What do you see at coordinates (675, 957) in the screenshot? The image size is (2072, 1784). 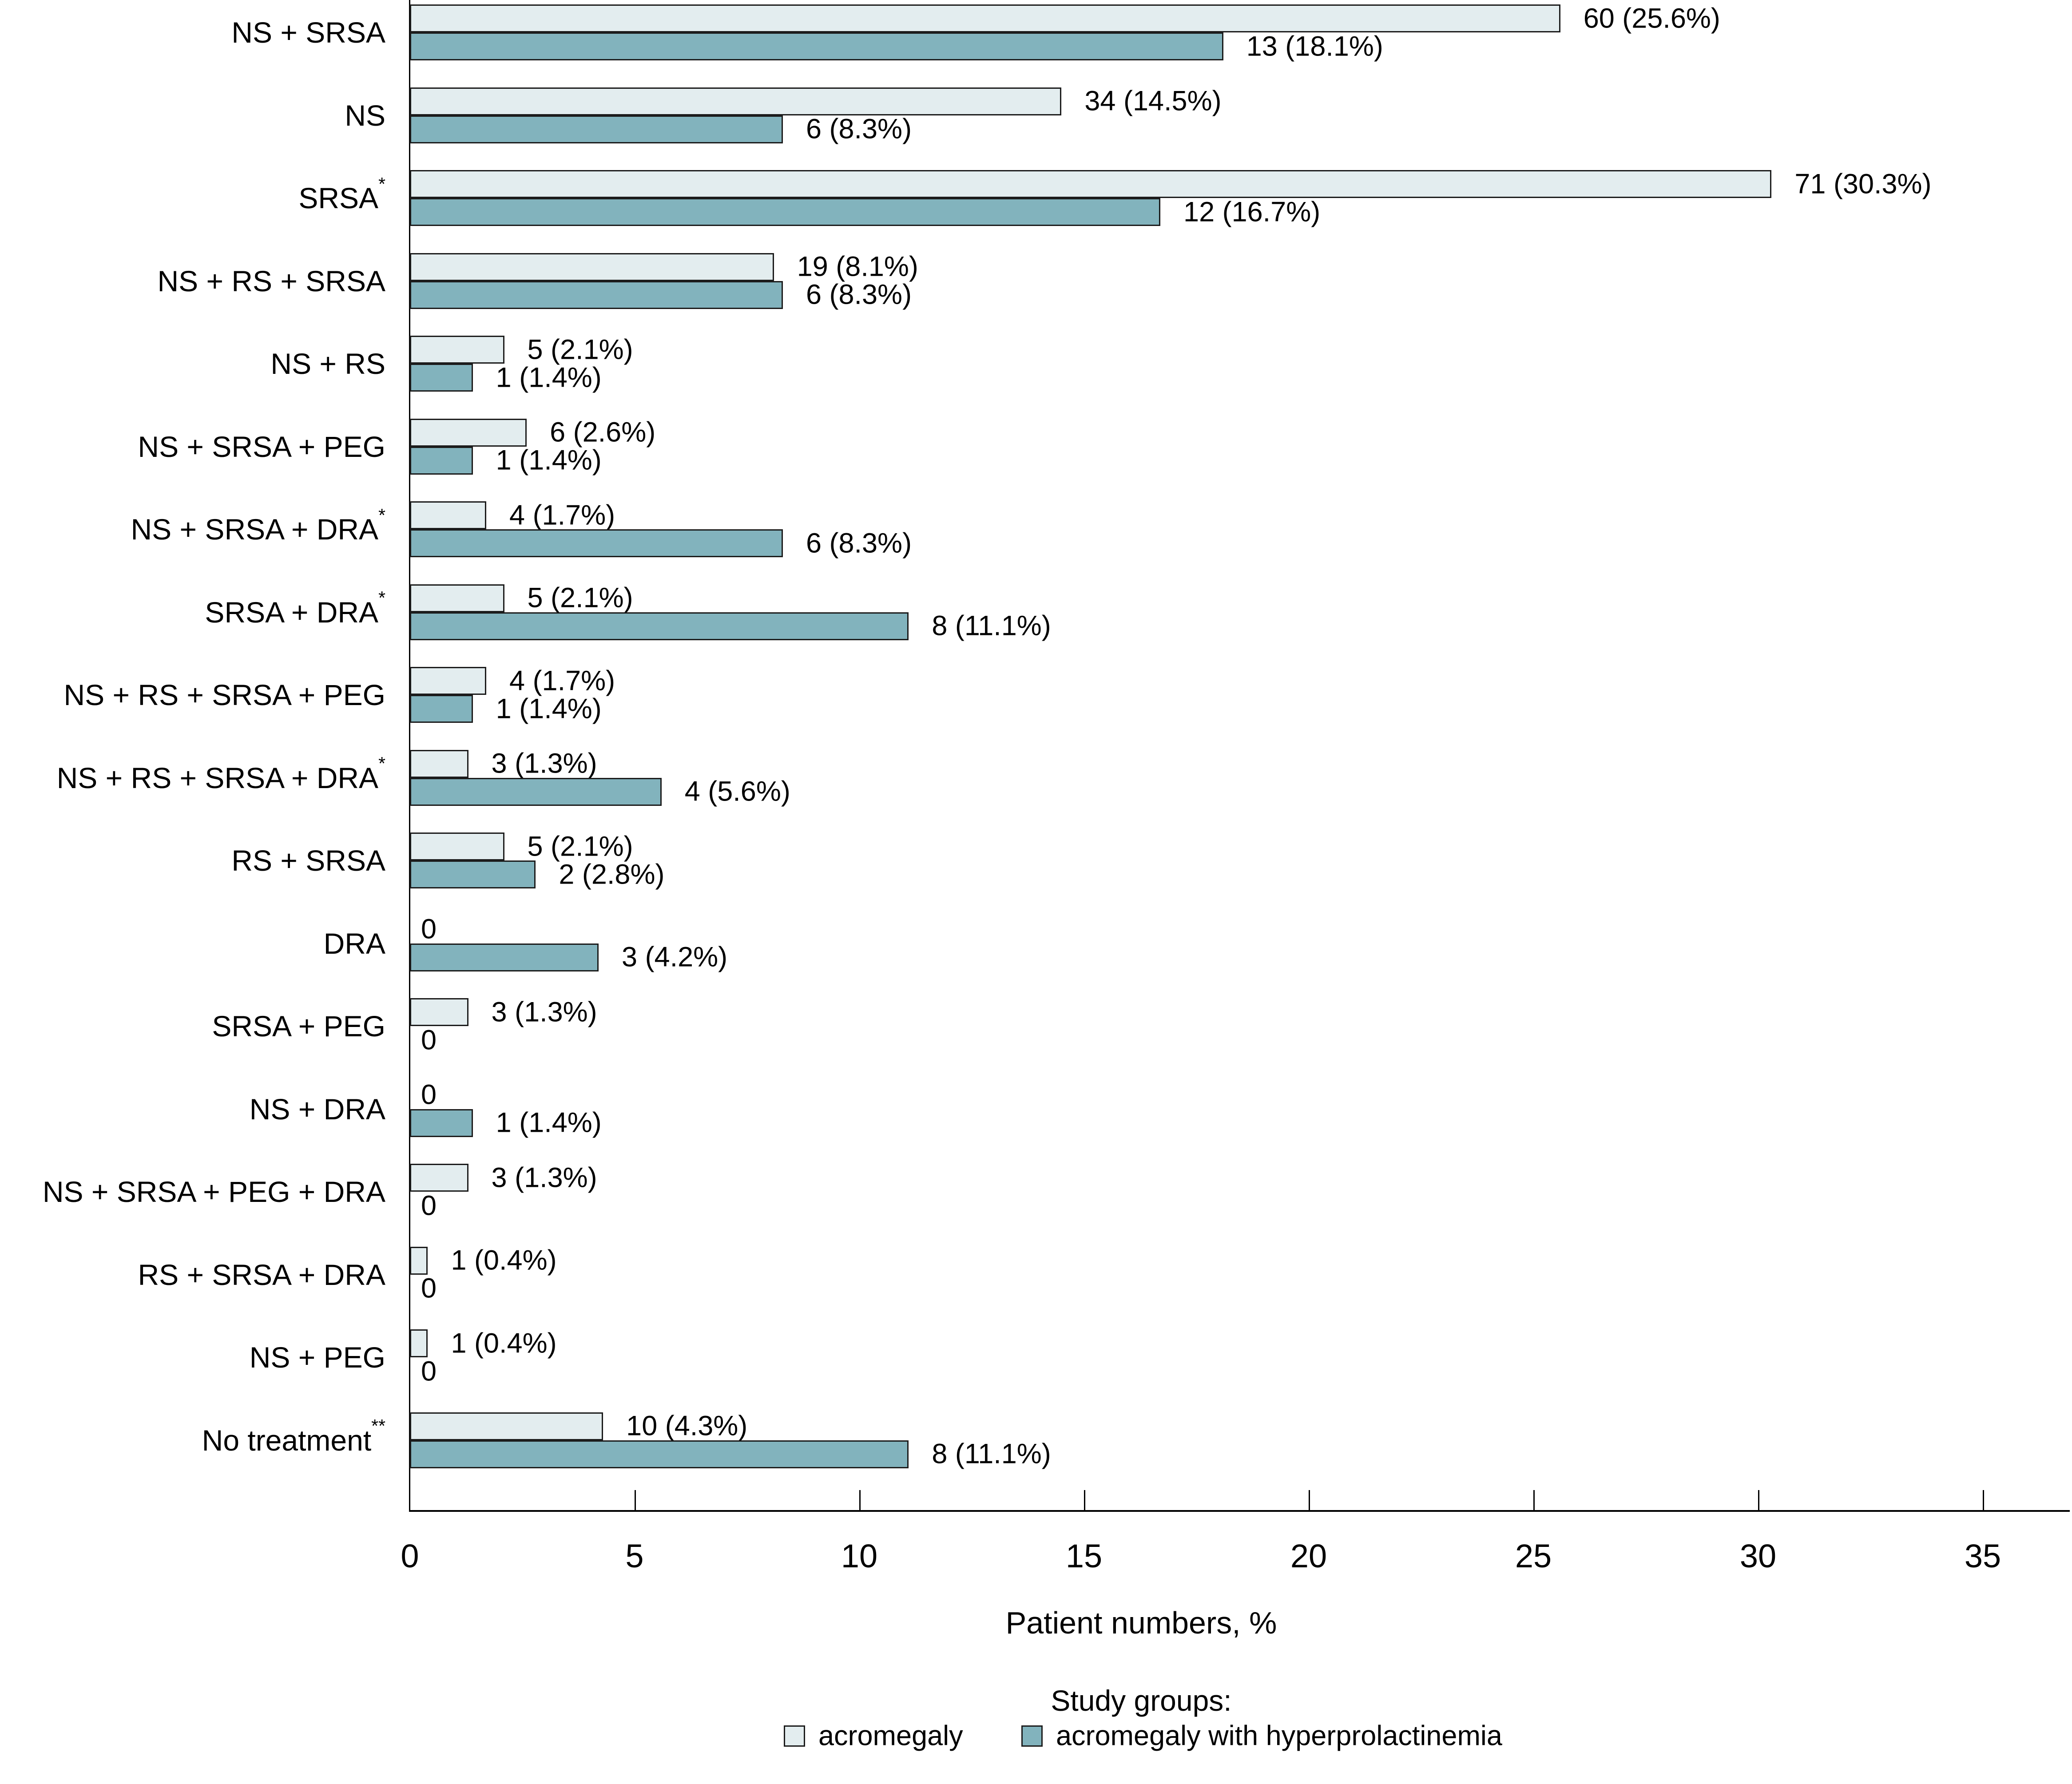 I see `value-label: 3 (4.2%)` at bounding box center [675, 957].